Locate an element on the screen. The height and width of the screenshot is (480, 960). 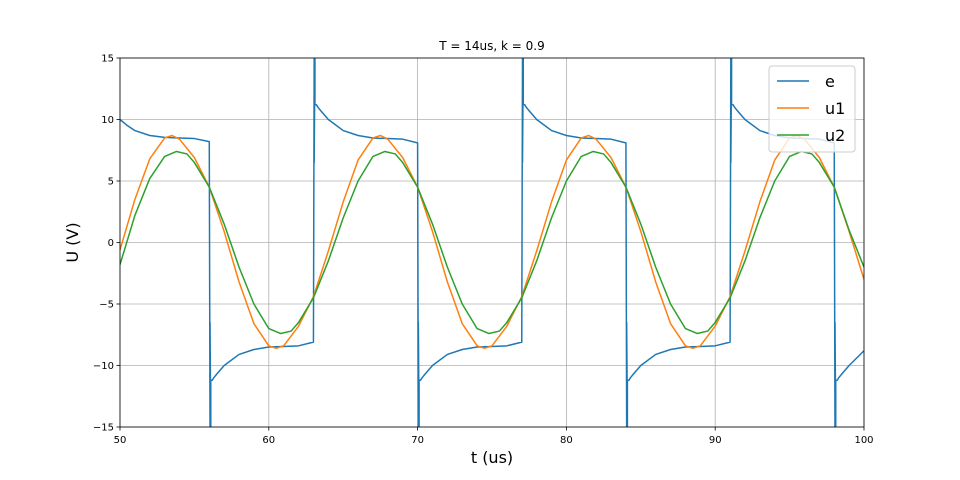
y-tick-label: 0 is located at coordinates (111, 243).